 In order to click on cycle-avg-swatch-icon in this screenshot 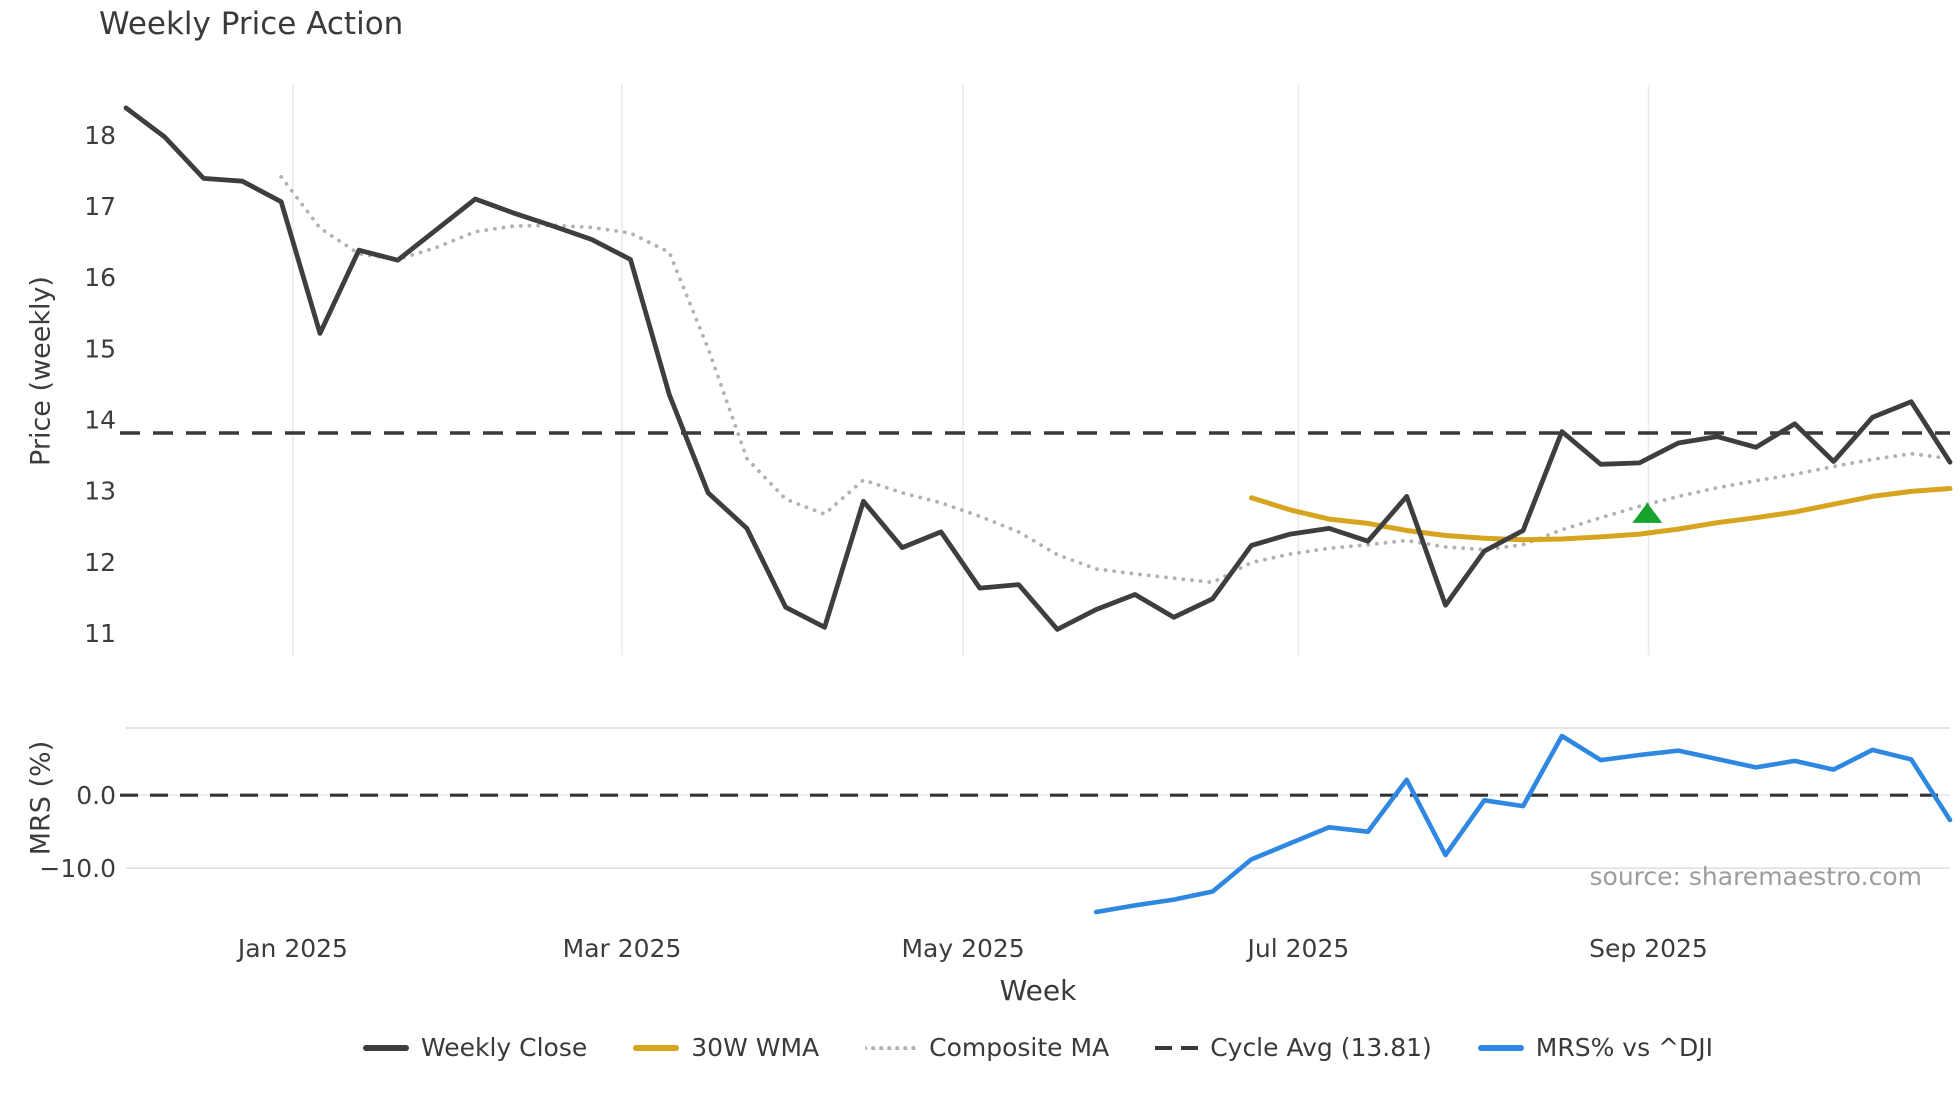, I will do `click(1177, 1047)`.